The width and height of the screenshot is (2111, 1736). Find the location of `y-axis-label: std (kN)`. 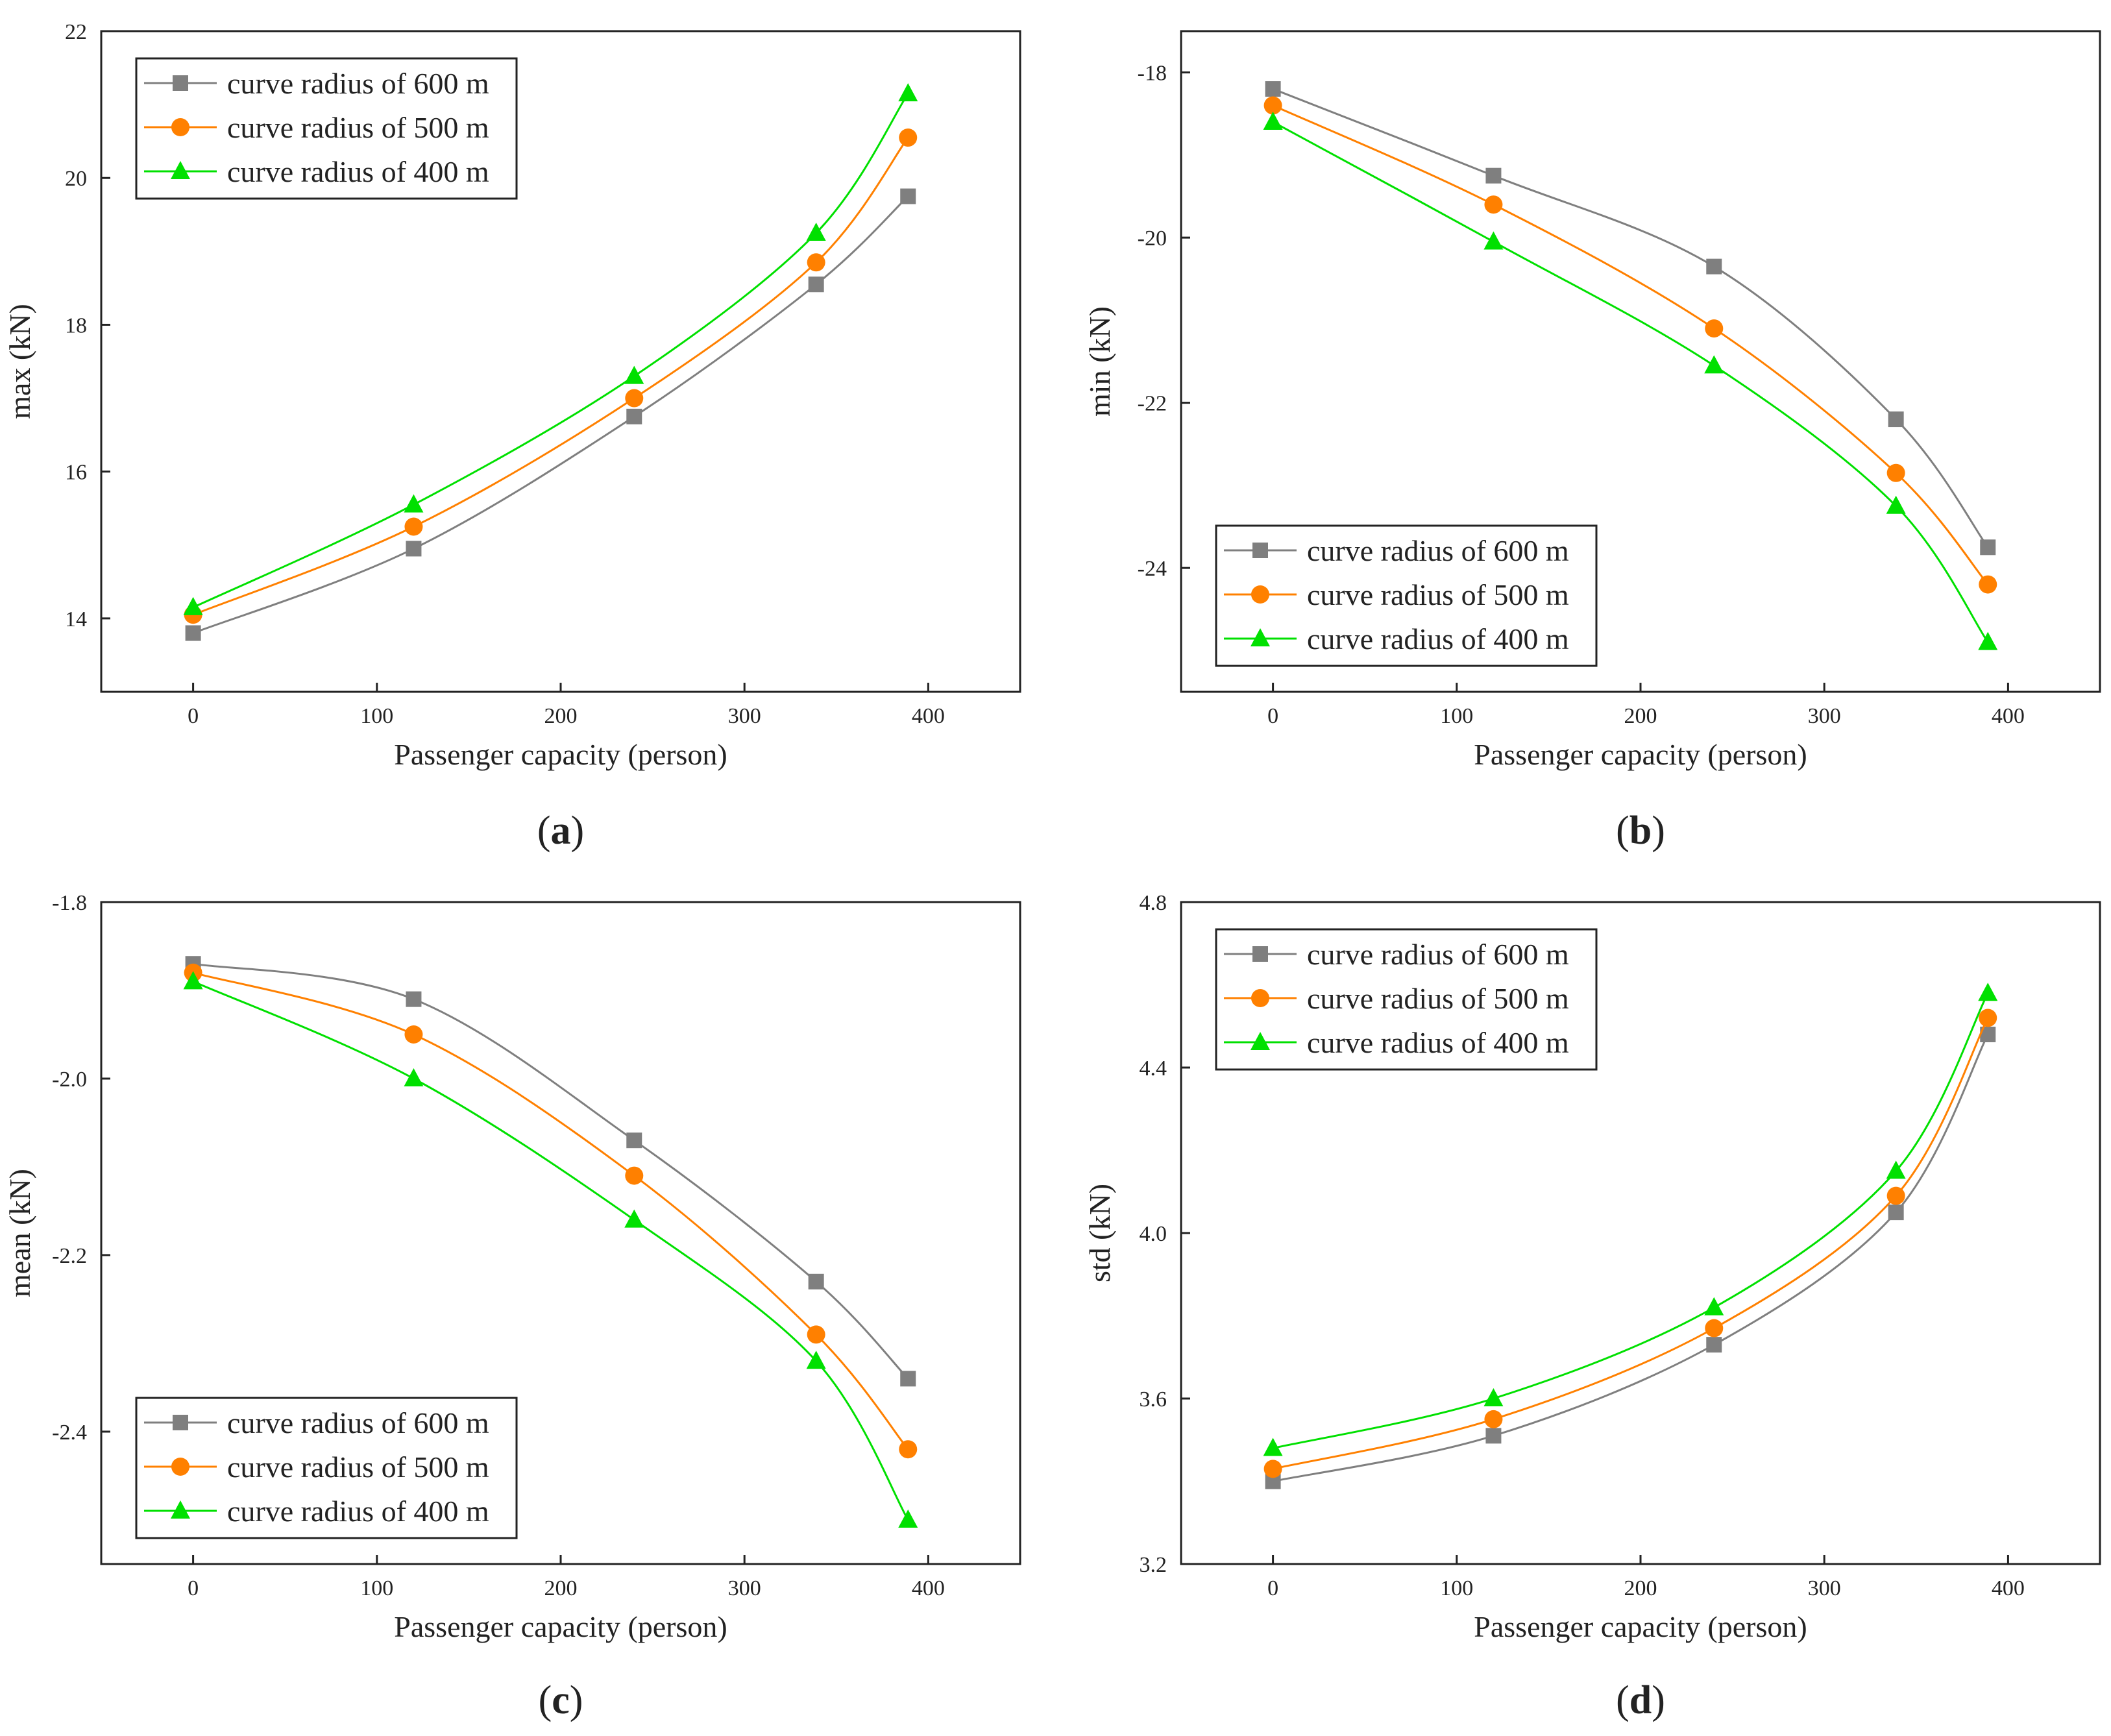

y-axis-label: std (kN) is located at coordinates (1099, 1233).